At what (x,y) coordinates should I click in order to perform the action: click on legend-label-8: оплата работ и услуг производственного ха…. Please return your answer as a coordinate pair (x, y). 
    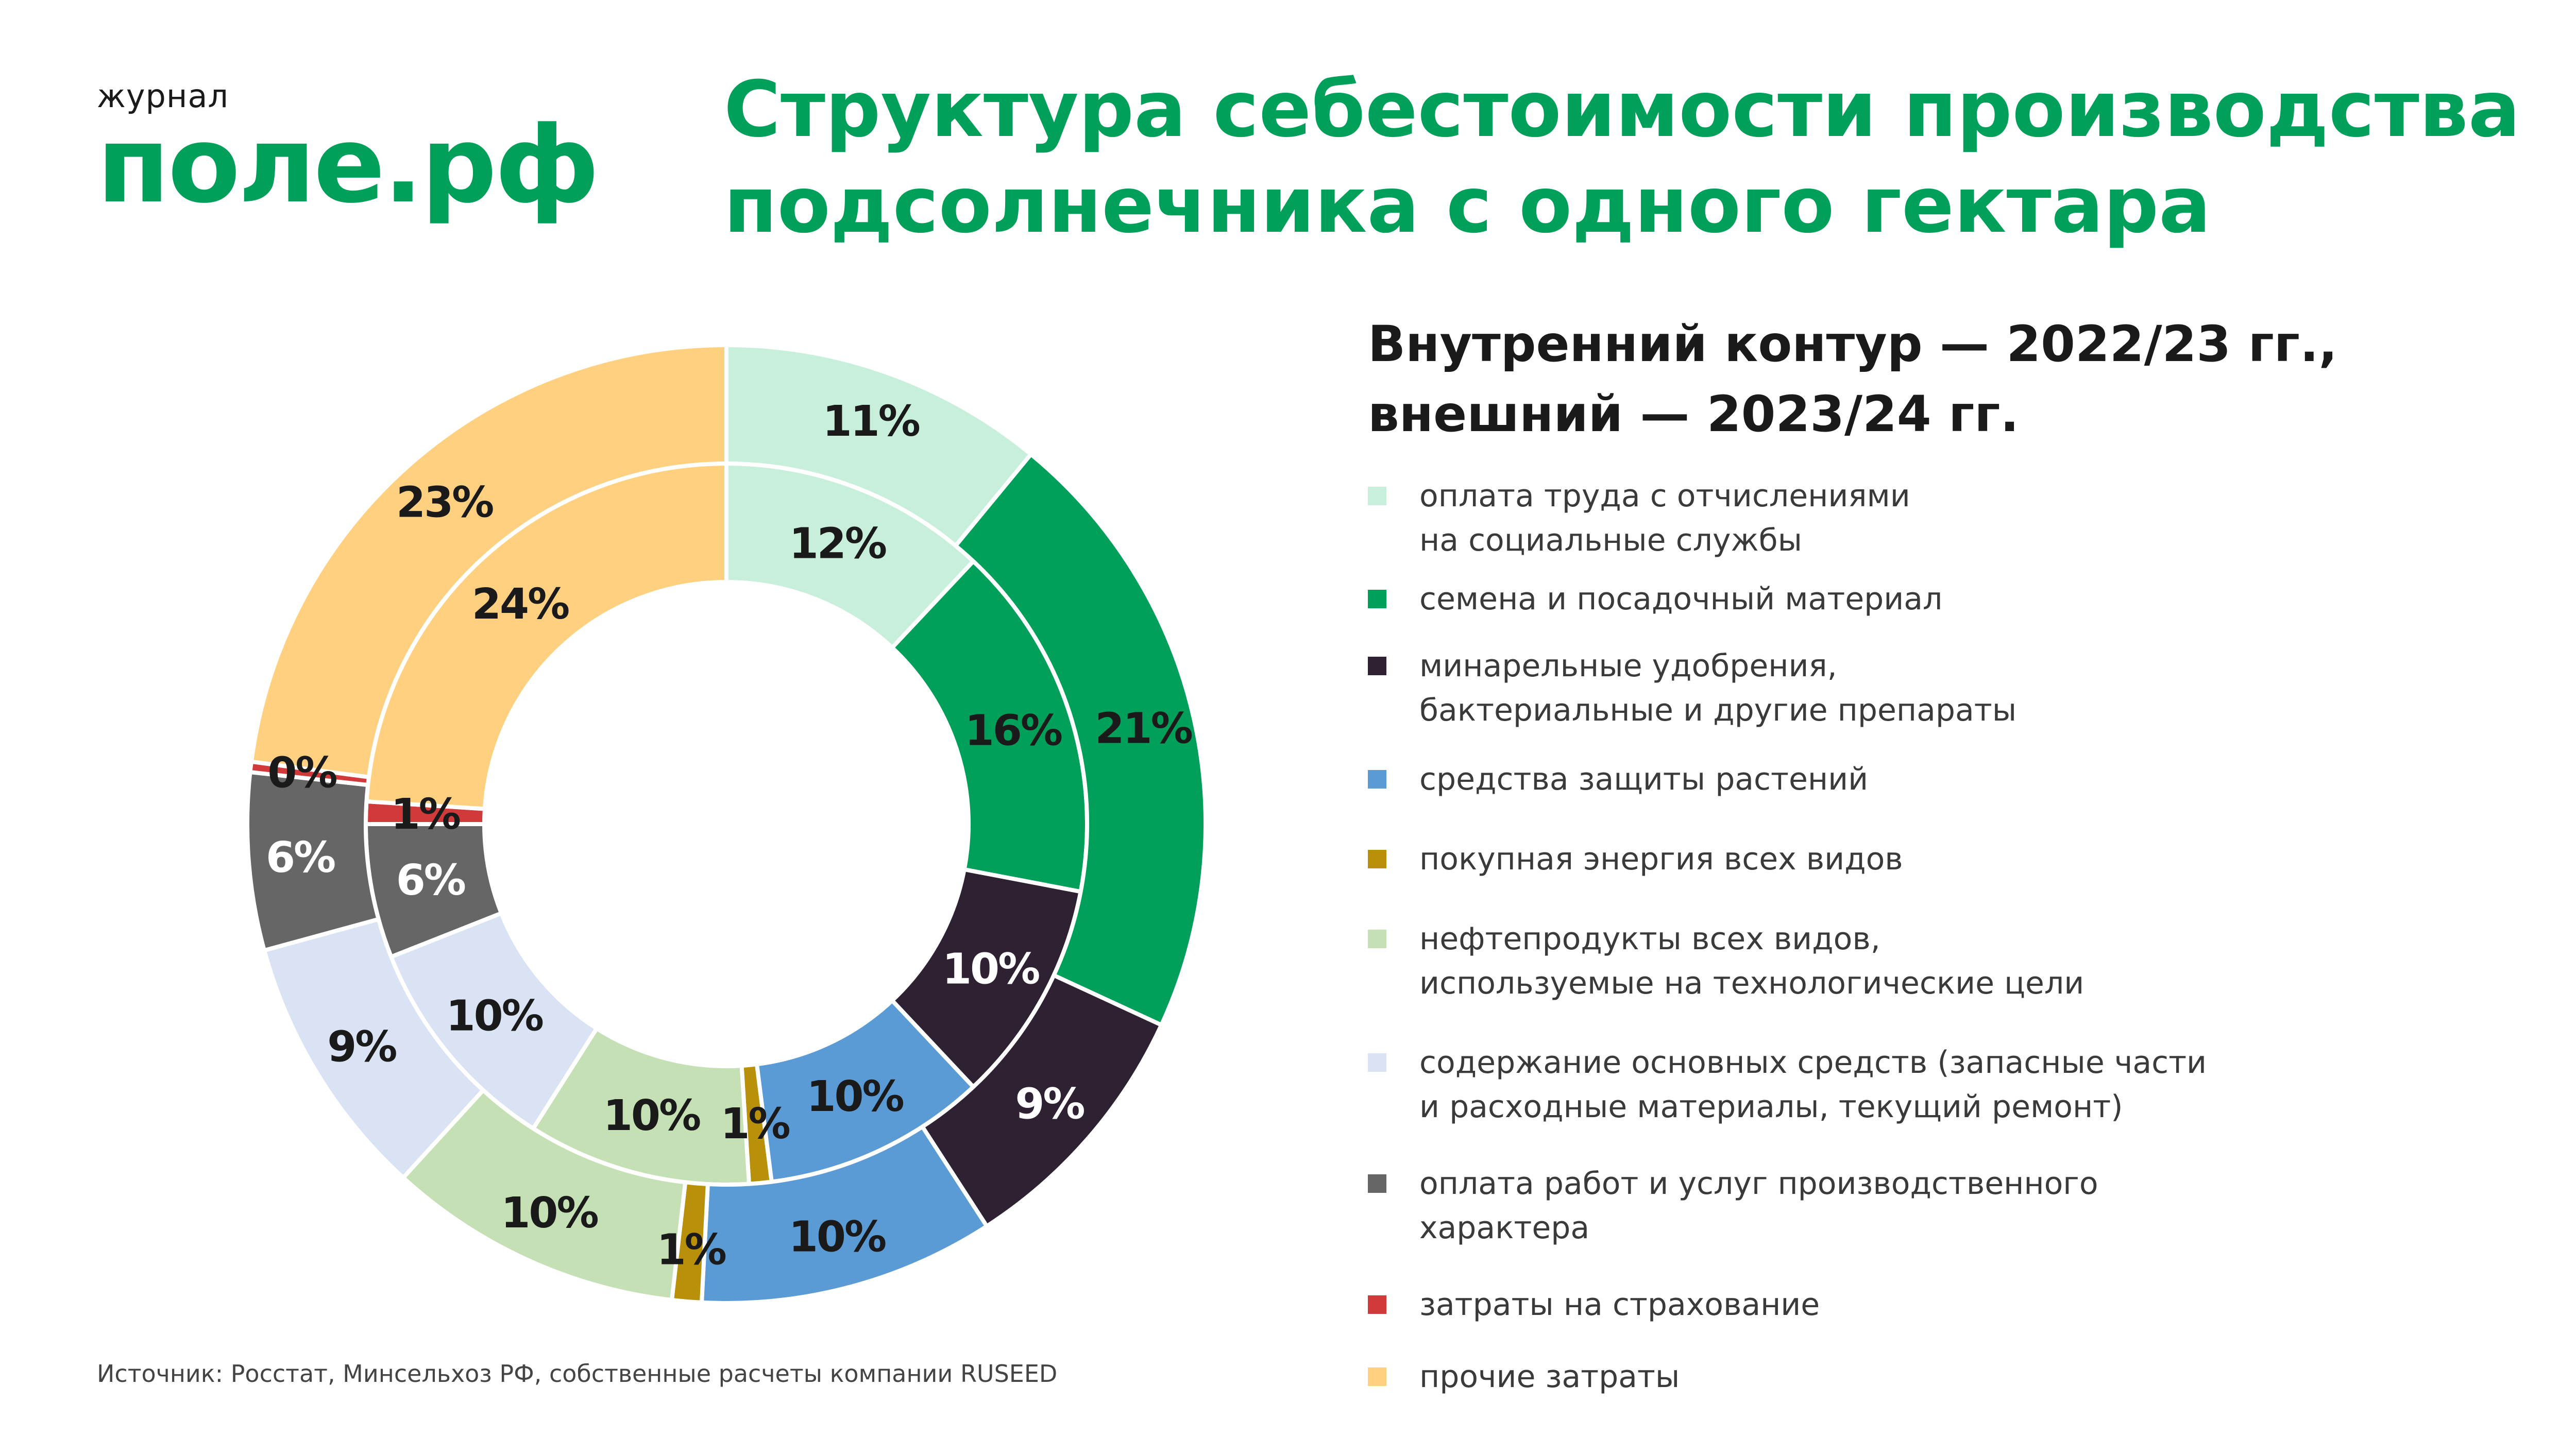
    Looking at the image, I should click on (1758, 1205).